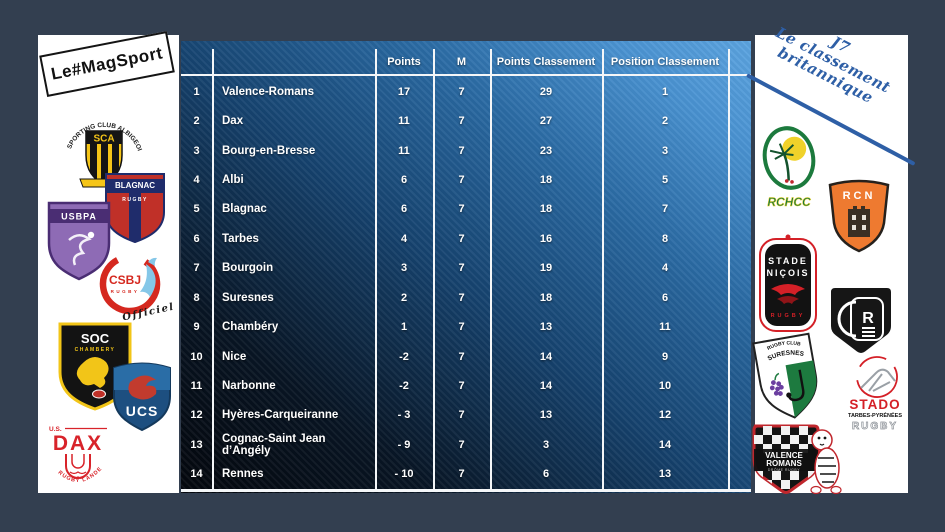 This screenshot has width=945, height=532. Describe the element at coordinates (196, 238) in the screenshot. I see `rank-cell: 6` at that location.